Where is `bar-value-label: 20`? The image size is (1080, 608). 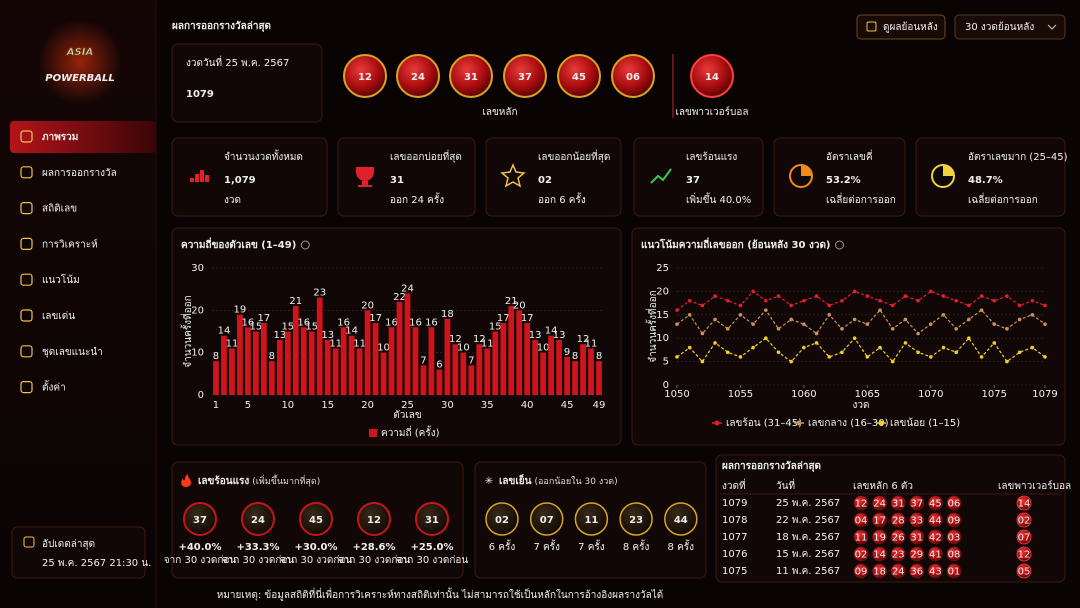 bar-value-label: 20 is located at coordinates (367, 305).